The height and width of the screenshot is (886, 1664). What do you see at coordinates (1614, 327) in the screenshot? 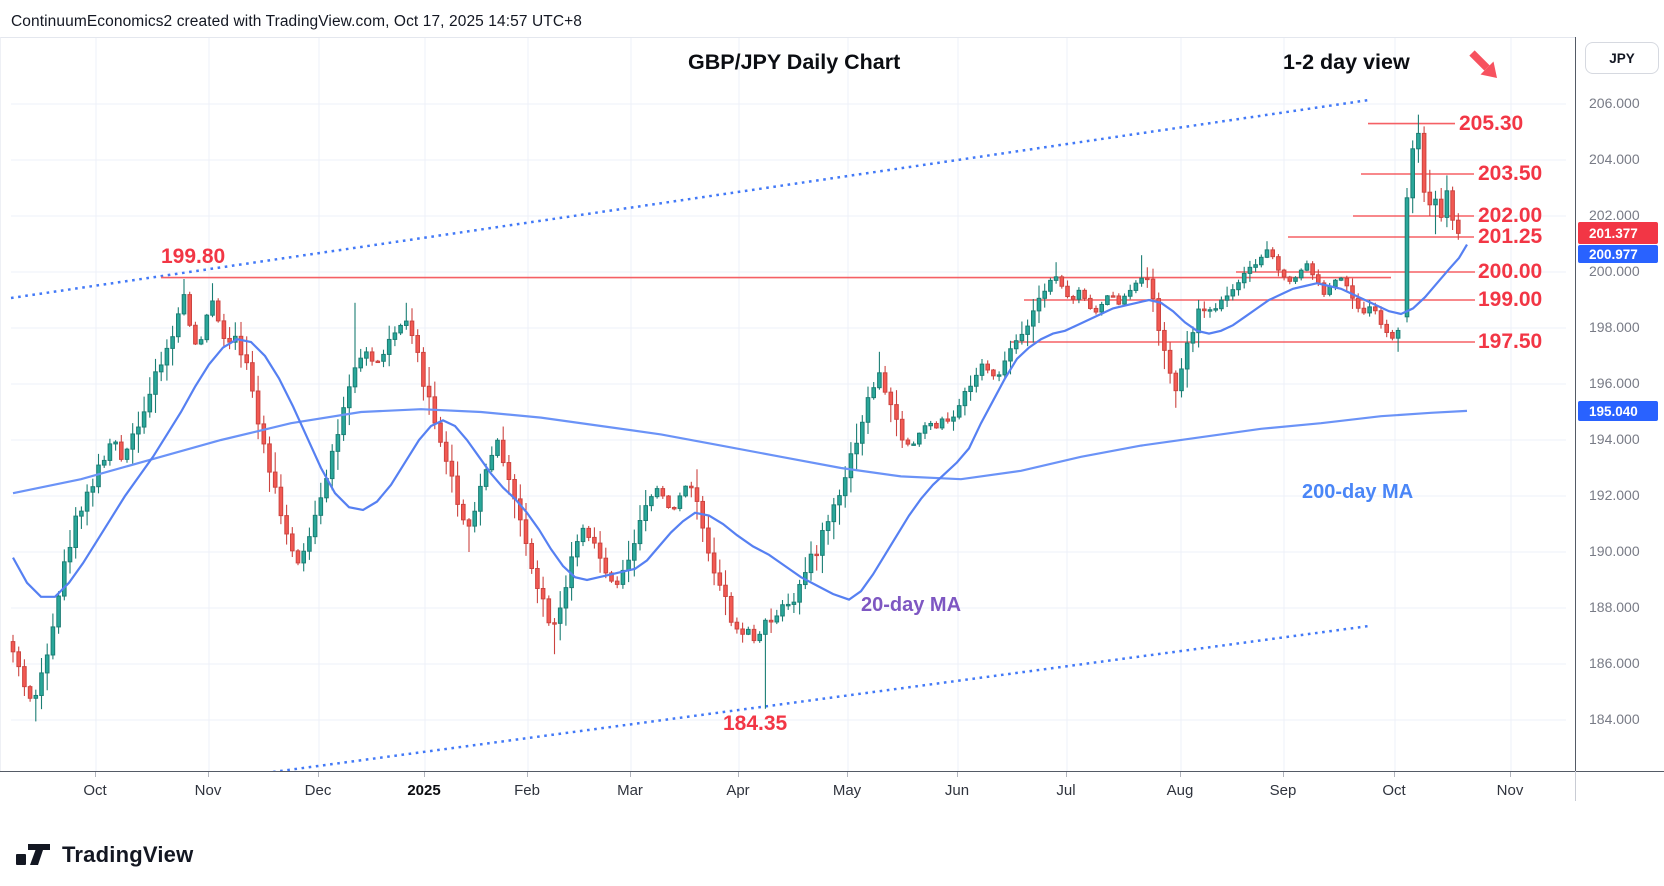
I see `price-tick-label: 198.000` at bounding box center [1614, 327].